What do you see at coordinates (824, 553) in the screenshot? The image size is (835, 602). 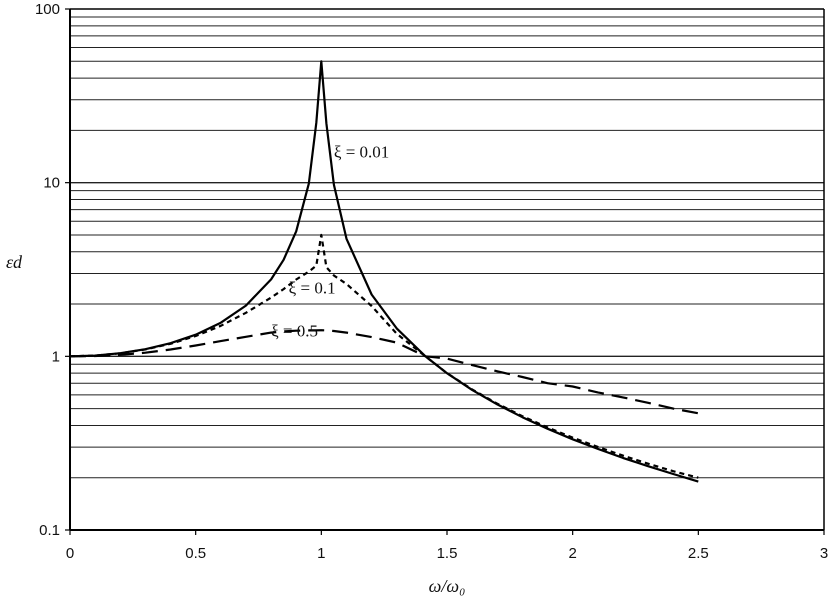 I see `x-tick-label: 3` at bounding box center [824, 553].